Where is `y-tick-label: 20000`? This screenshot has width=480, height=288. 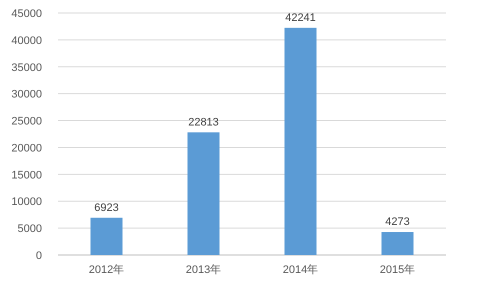
y-tick-label: 20000 is located at coordinates (26, 148).